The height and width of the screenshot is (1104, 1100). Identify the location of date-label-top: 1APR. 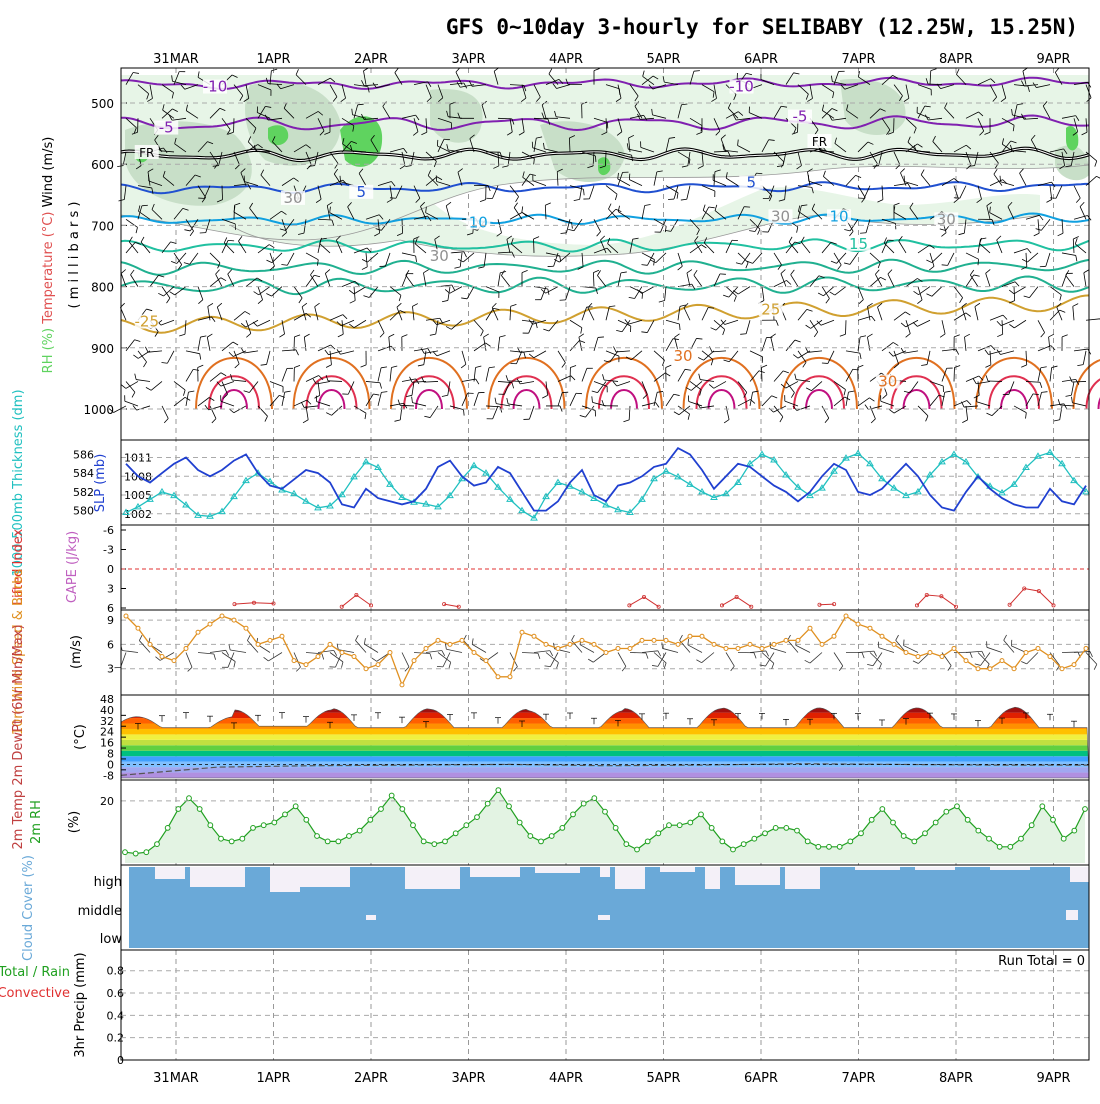
(273, 59).